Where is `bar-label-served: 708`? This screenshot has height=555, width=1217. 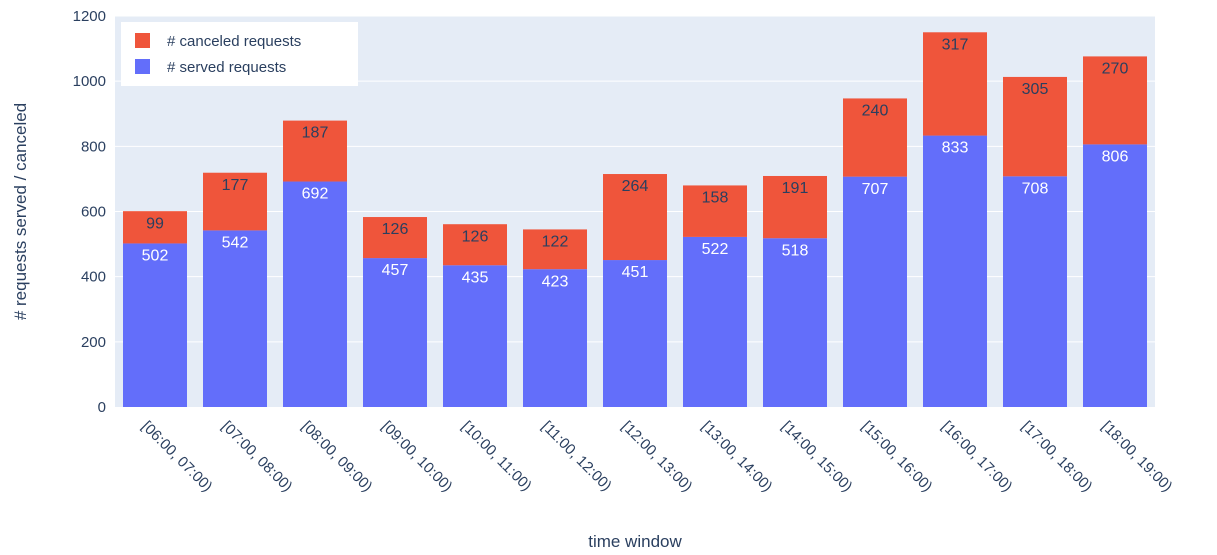
bar-label-served: 708 is located at coordinates (1035, 188).